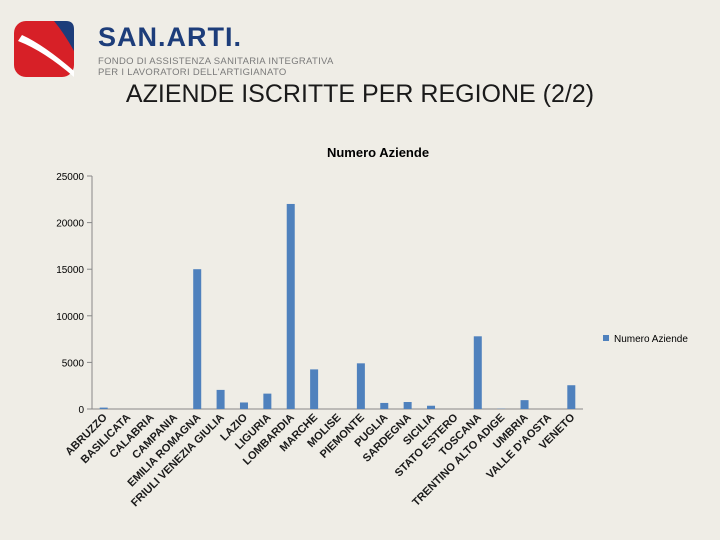 This screenshot has width=720, height=540. What do you see at coordinates (384, 405) in the screenshot?
I see `bar-puglia` at bounding box center [384, 405].